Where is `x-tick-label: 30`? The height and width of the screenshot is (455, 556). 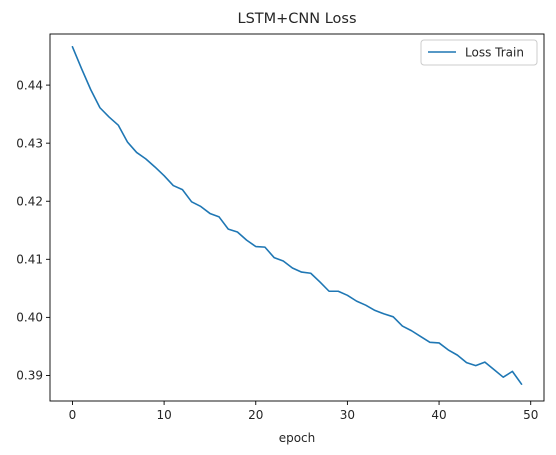
x-tick-label: 30 is located at coordinates (347, 415).